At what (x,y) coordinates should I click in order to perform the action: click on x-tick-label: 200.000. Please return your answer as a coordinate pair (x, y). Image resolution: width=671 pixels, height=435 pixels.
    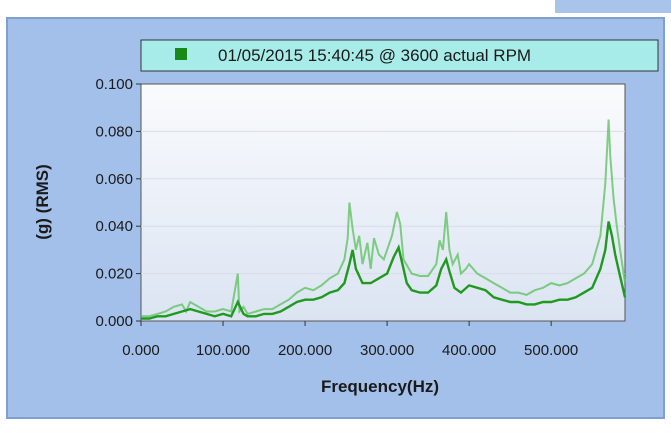
    Looking at the image, I should click on (305, 350).